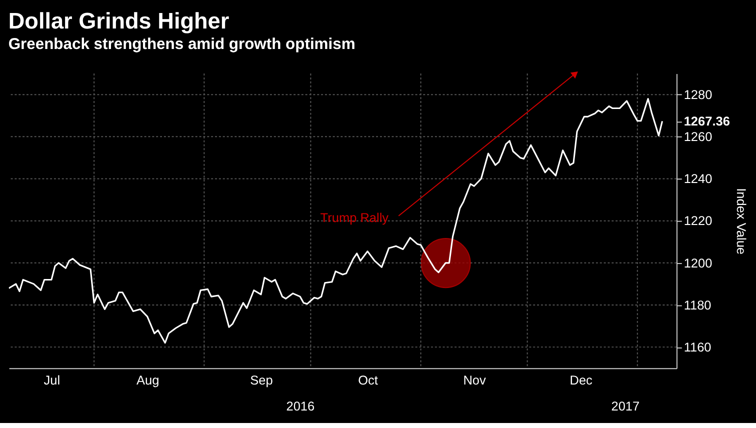 The height and width of the screenshot is (428, 756). I want to click on y-tick-label: 1180, so click(698, 304).